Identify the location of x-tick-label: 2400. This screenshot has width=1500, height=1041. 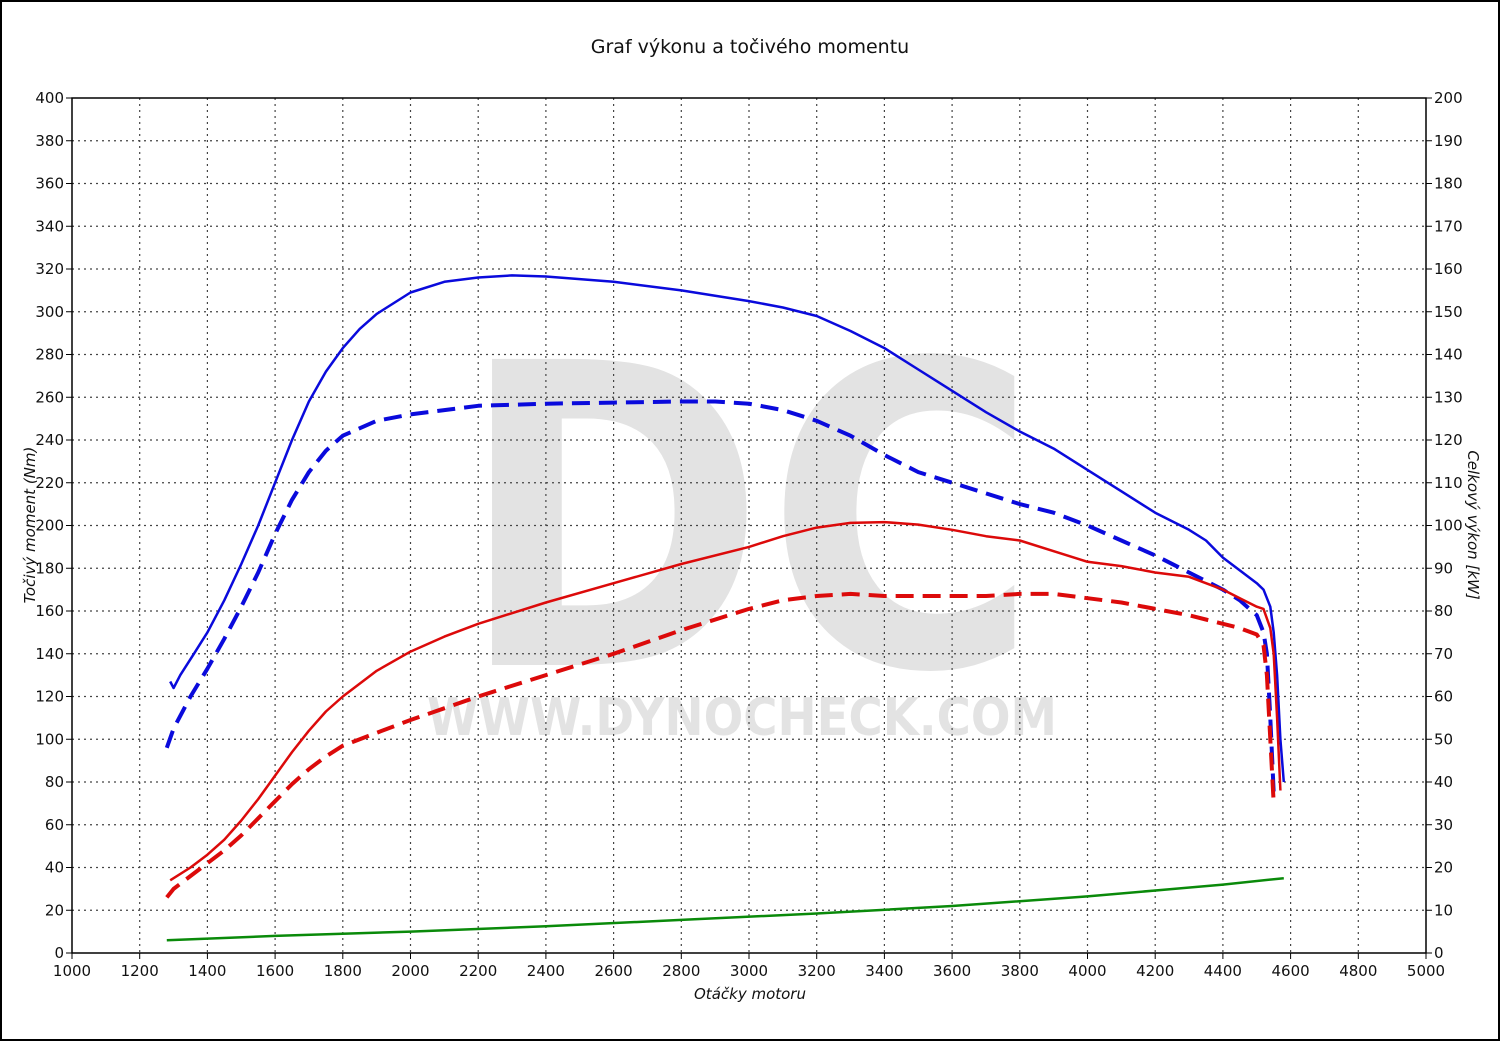
(546, 971).